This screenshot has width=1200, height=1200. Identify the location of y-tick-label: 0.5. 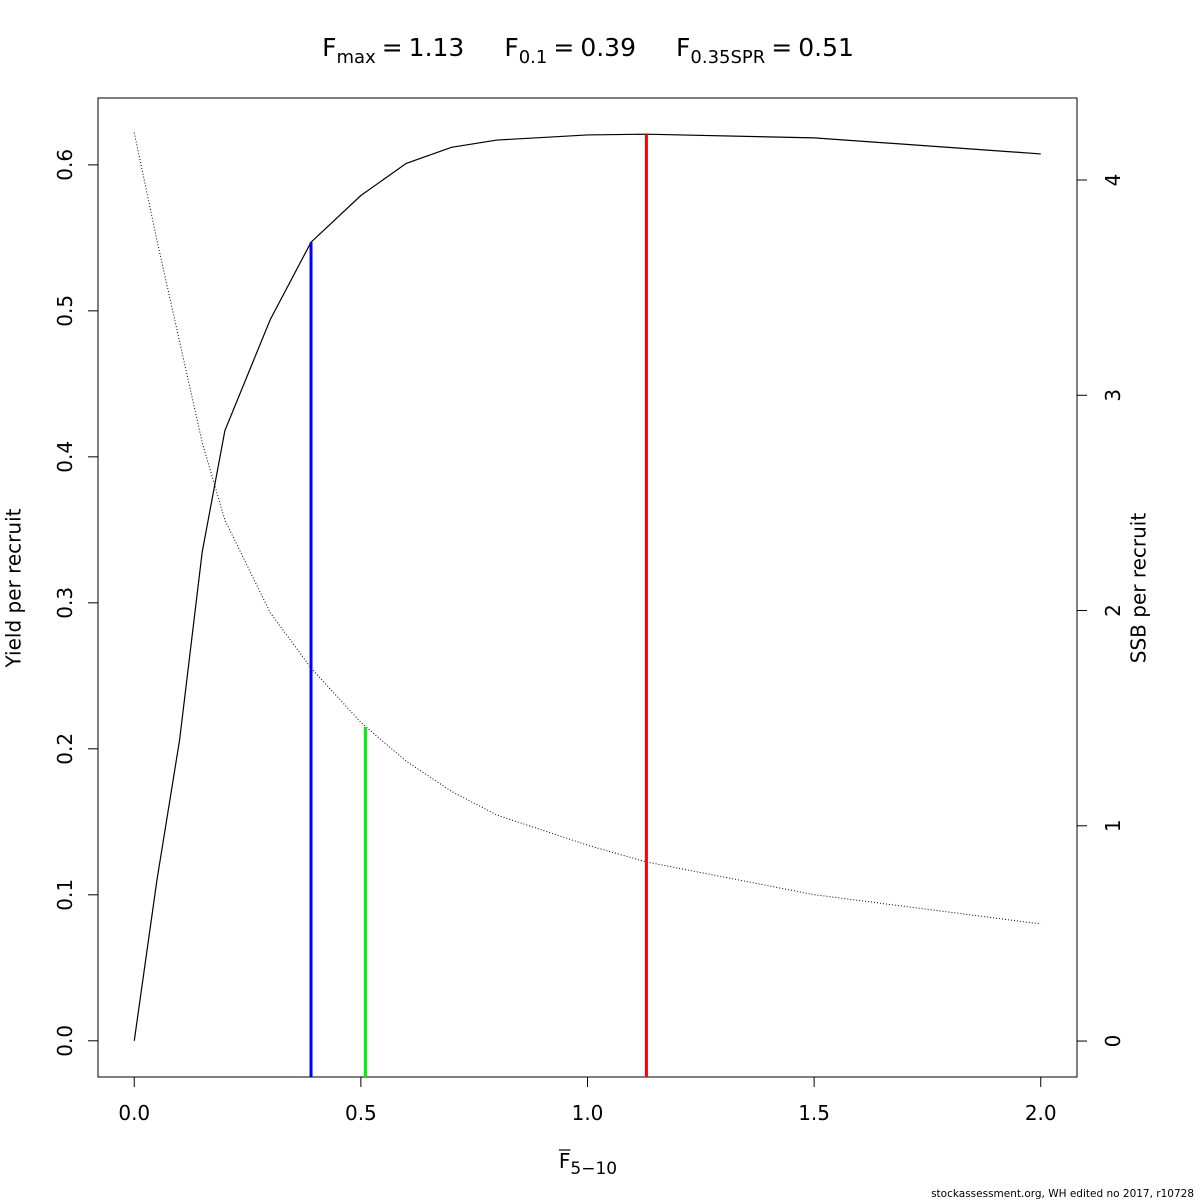
(65, 311).